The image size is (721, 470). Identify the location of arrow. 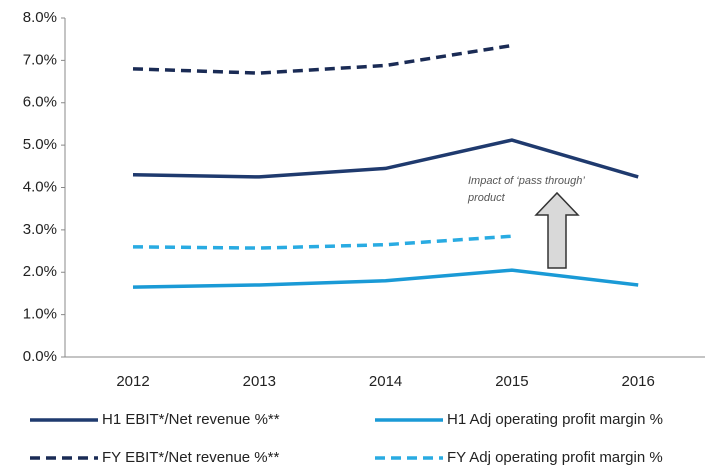
(557, 230).